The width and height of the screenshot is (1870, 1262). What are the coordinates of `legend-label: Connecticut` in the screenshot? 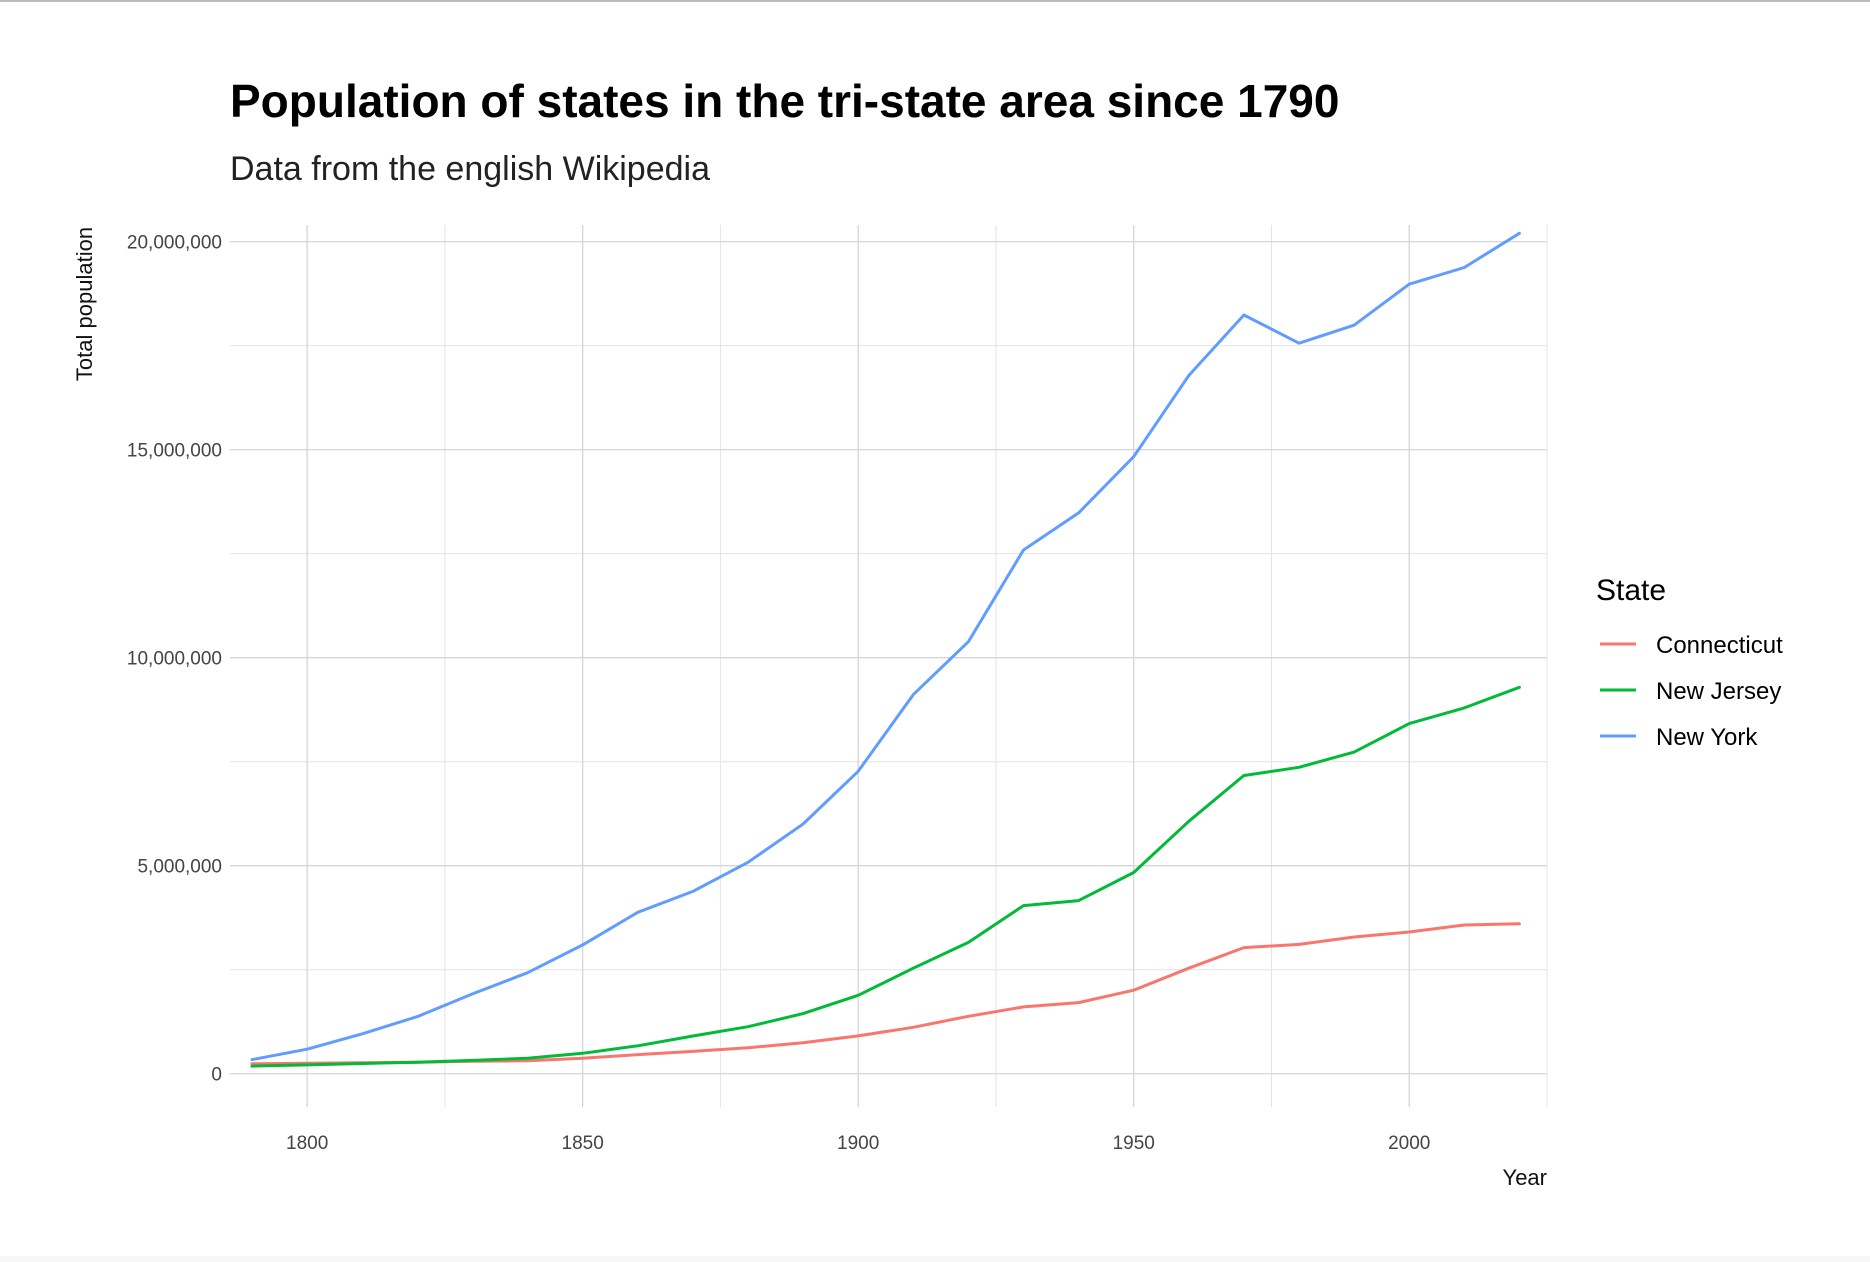 It's located at (1719, 645).